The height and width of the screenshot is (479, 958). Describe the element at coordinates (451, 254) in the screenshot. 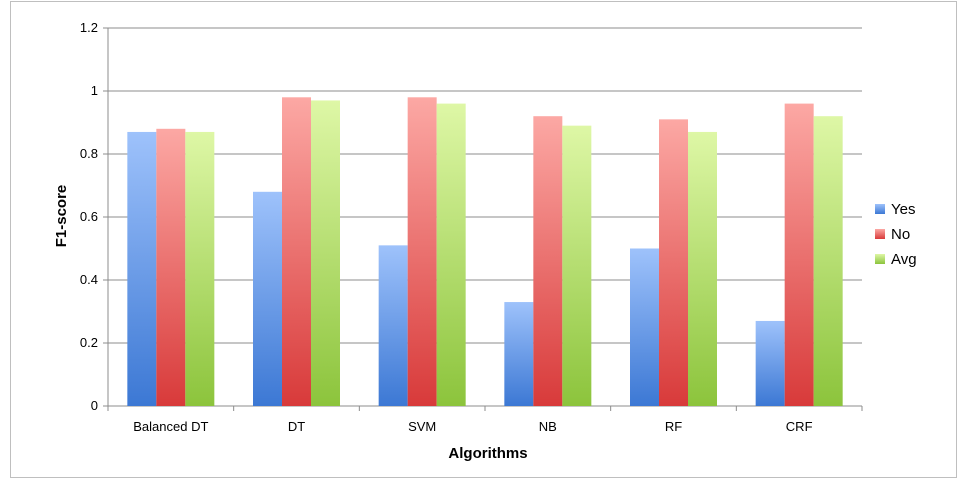

I see `bar-avg-svm` at that location.